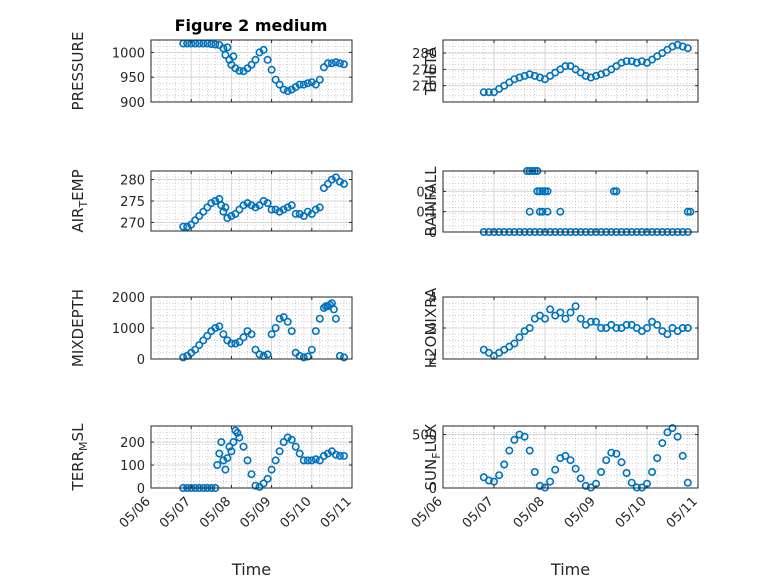 The height and width of the screenshot is (583, 778). Describe the element at coordinates (427, 512) in the screenshot. I see `x-tick-label: 05/06` at that location.